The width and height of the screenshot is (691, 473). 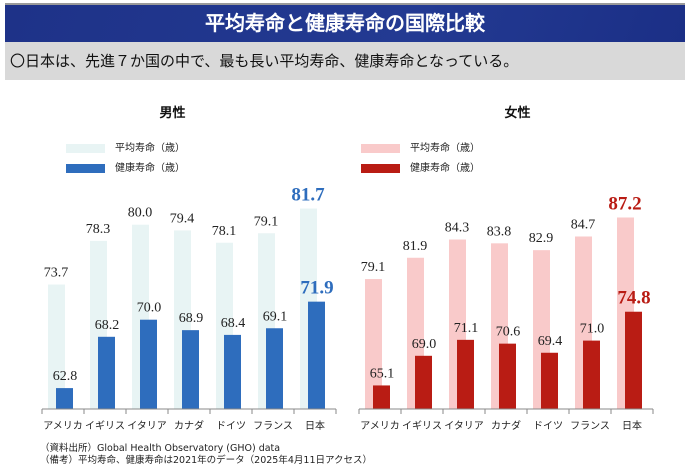 I want to click on label-avg: 80.0, so click(x=140, y=213).